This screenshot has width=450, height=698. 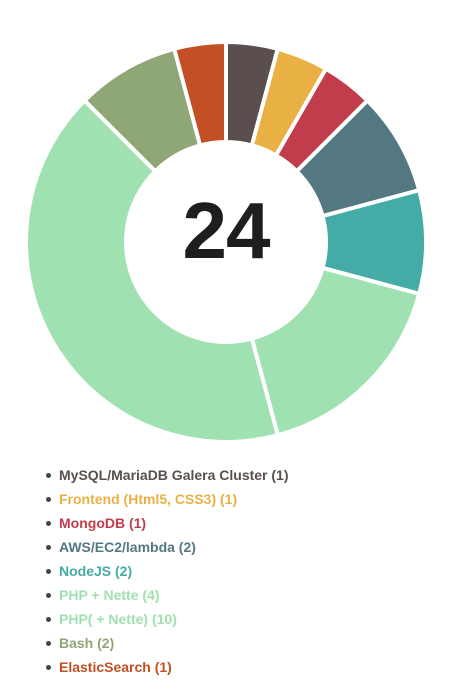 I want to click on legend-item-mongodb: MongoDB (1), so click(x=167, y=523).